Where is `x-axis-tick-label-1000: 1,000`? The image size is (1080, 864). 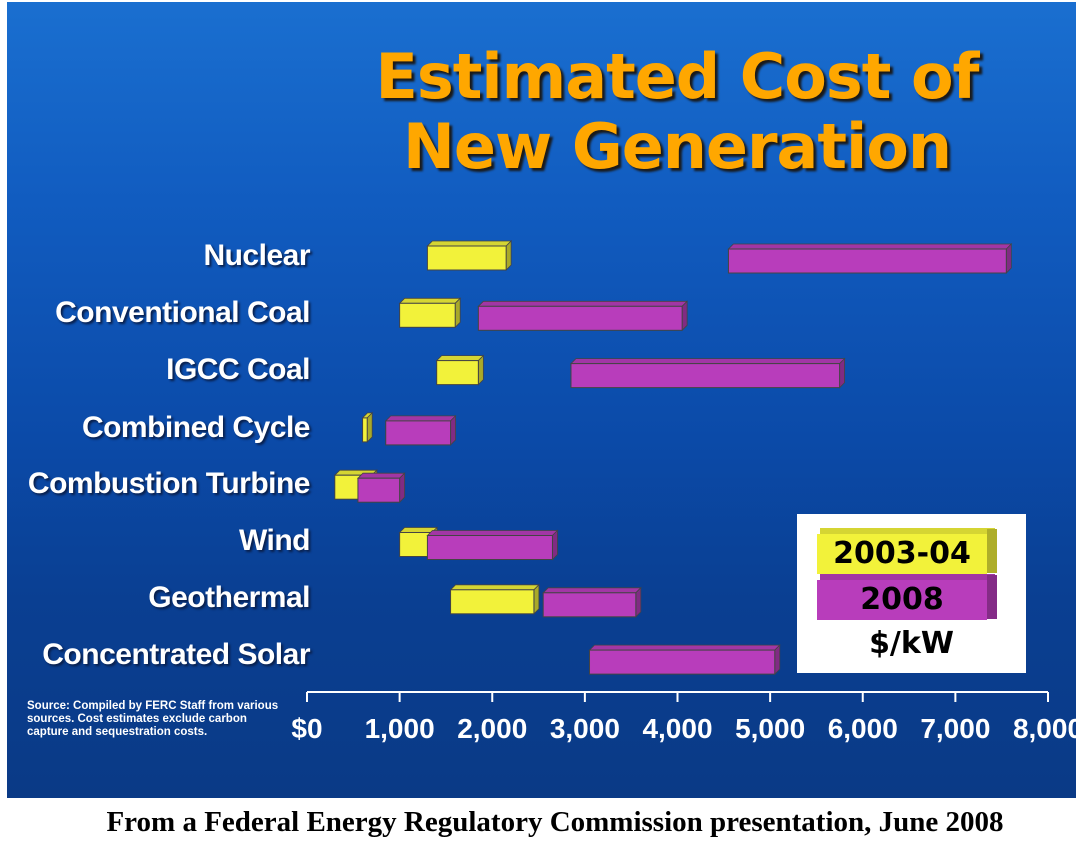
x-axis-tick-label-1000: 1,000 is located at coordinates (400, 728).